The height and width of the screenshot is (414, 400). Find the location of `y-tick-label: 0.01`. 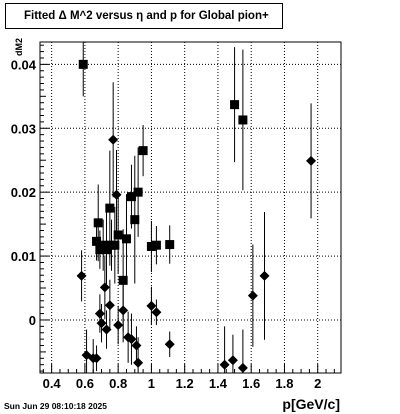

y-tick-label: 0.01 is located at coordinates (23, 256).